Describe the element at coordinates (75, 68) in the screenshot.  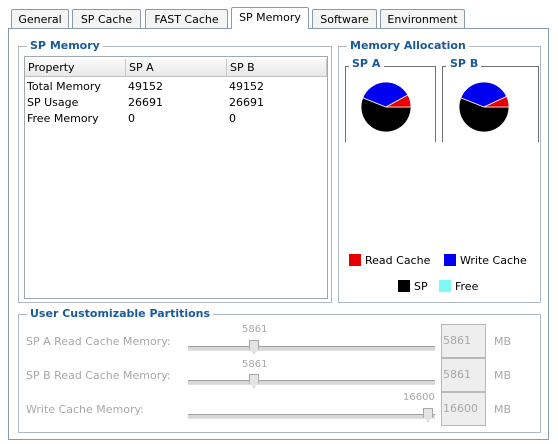
I see `column-header: Property` at that location.